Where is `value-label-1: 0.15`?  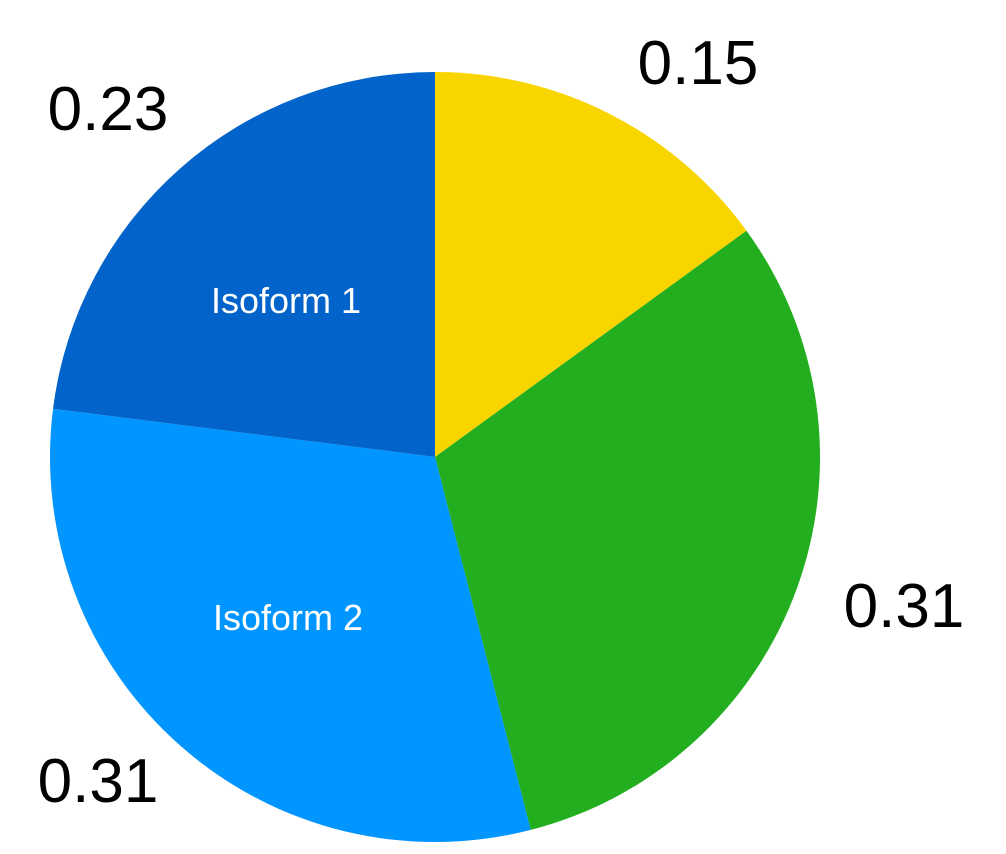
value-label-1: 0.15 is located at coordinates (698, 63).